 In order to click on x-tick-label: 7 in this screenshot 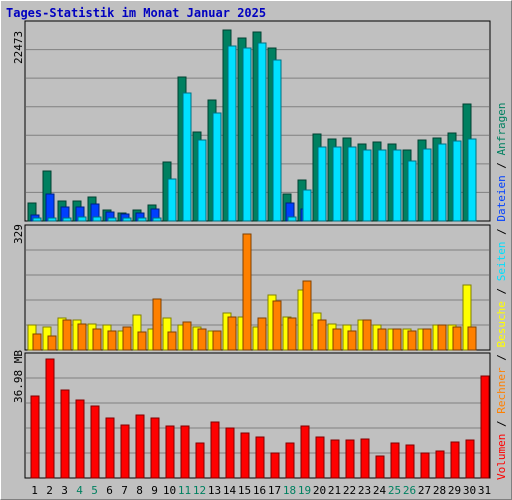, I will do `click(124, 490)`.